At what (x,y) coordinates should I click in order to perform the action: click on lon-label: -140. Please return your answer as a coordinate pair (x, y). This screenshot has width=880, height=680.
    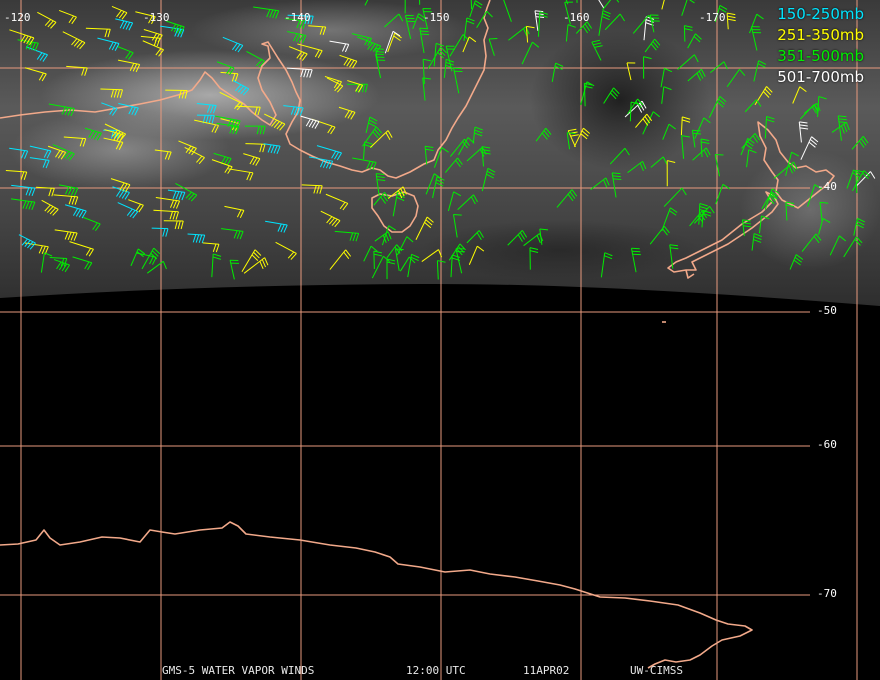
    Looking at the image, I should click on (297, 17).